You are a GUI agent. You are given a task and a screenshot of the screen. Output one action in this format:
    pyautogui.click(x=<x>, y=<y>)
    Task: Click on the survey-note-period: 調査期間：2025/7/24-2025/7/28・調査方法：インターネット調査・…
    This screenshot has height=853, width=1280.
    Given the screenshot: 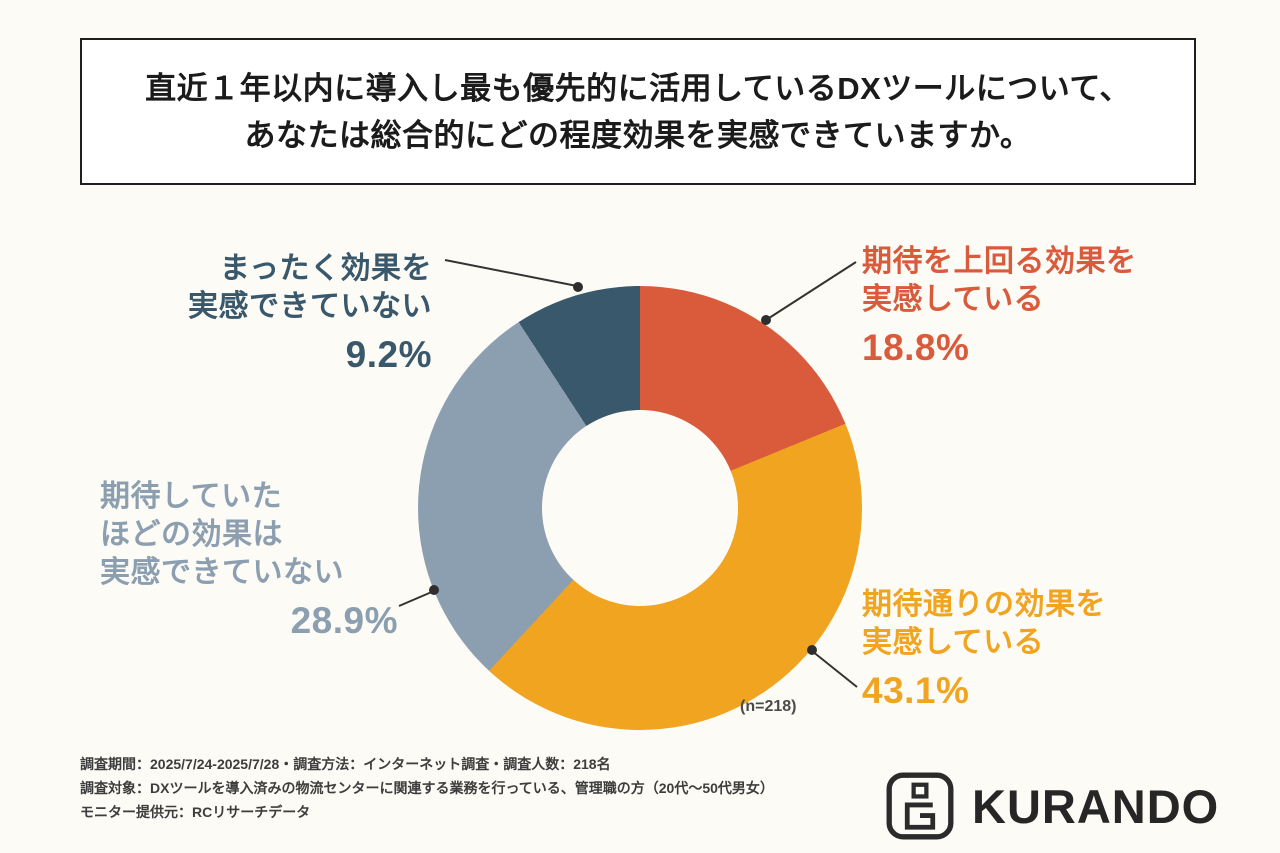 What is the action you would take?
    pyautogui.click(x=345, y=764)
    